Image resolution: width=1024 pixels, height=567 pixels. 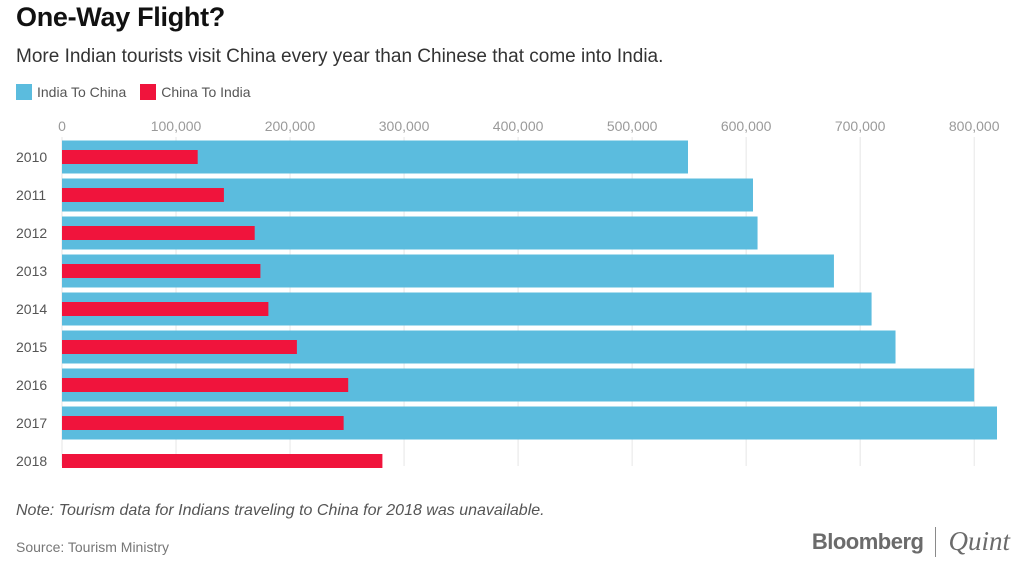 What do you see at coordinates (404, 126) in the screenshot?
I see `x-tick-label: 300,000` at bounding box center [404, 126].